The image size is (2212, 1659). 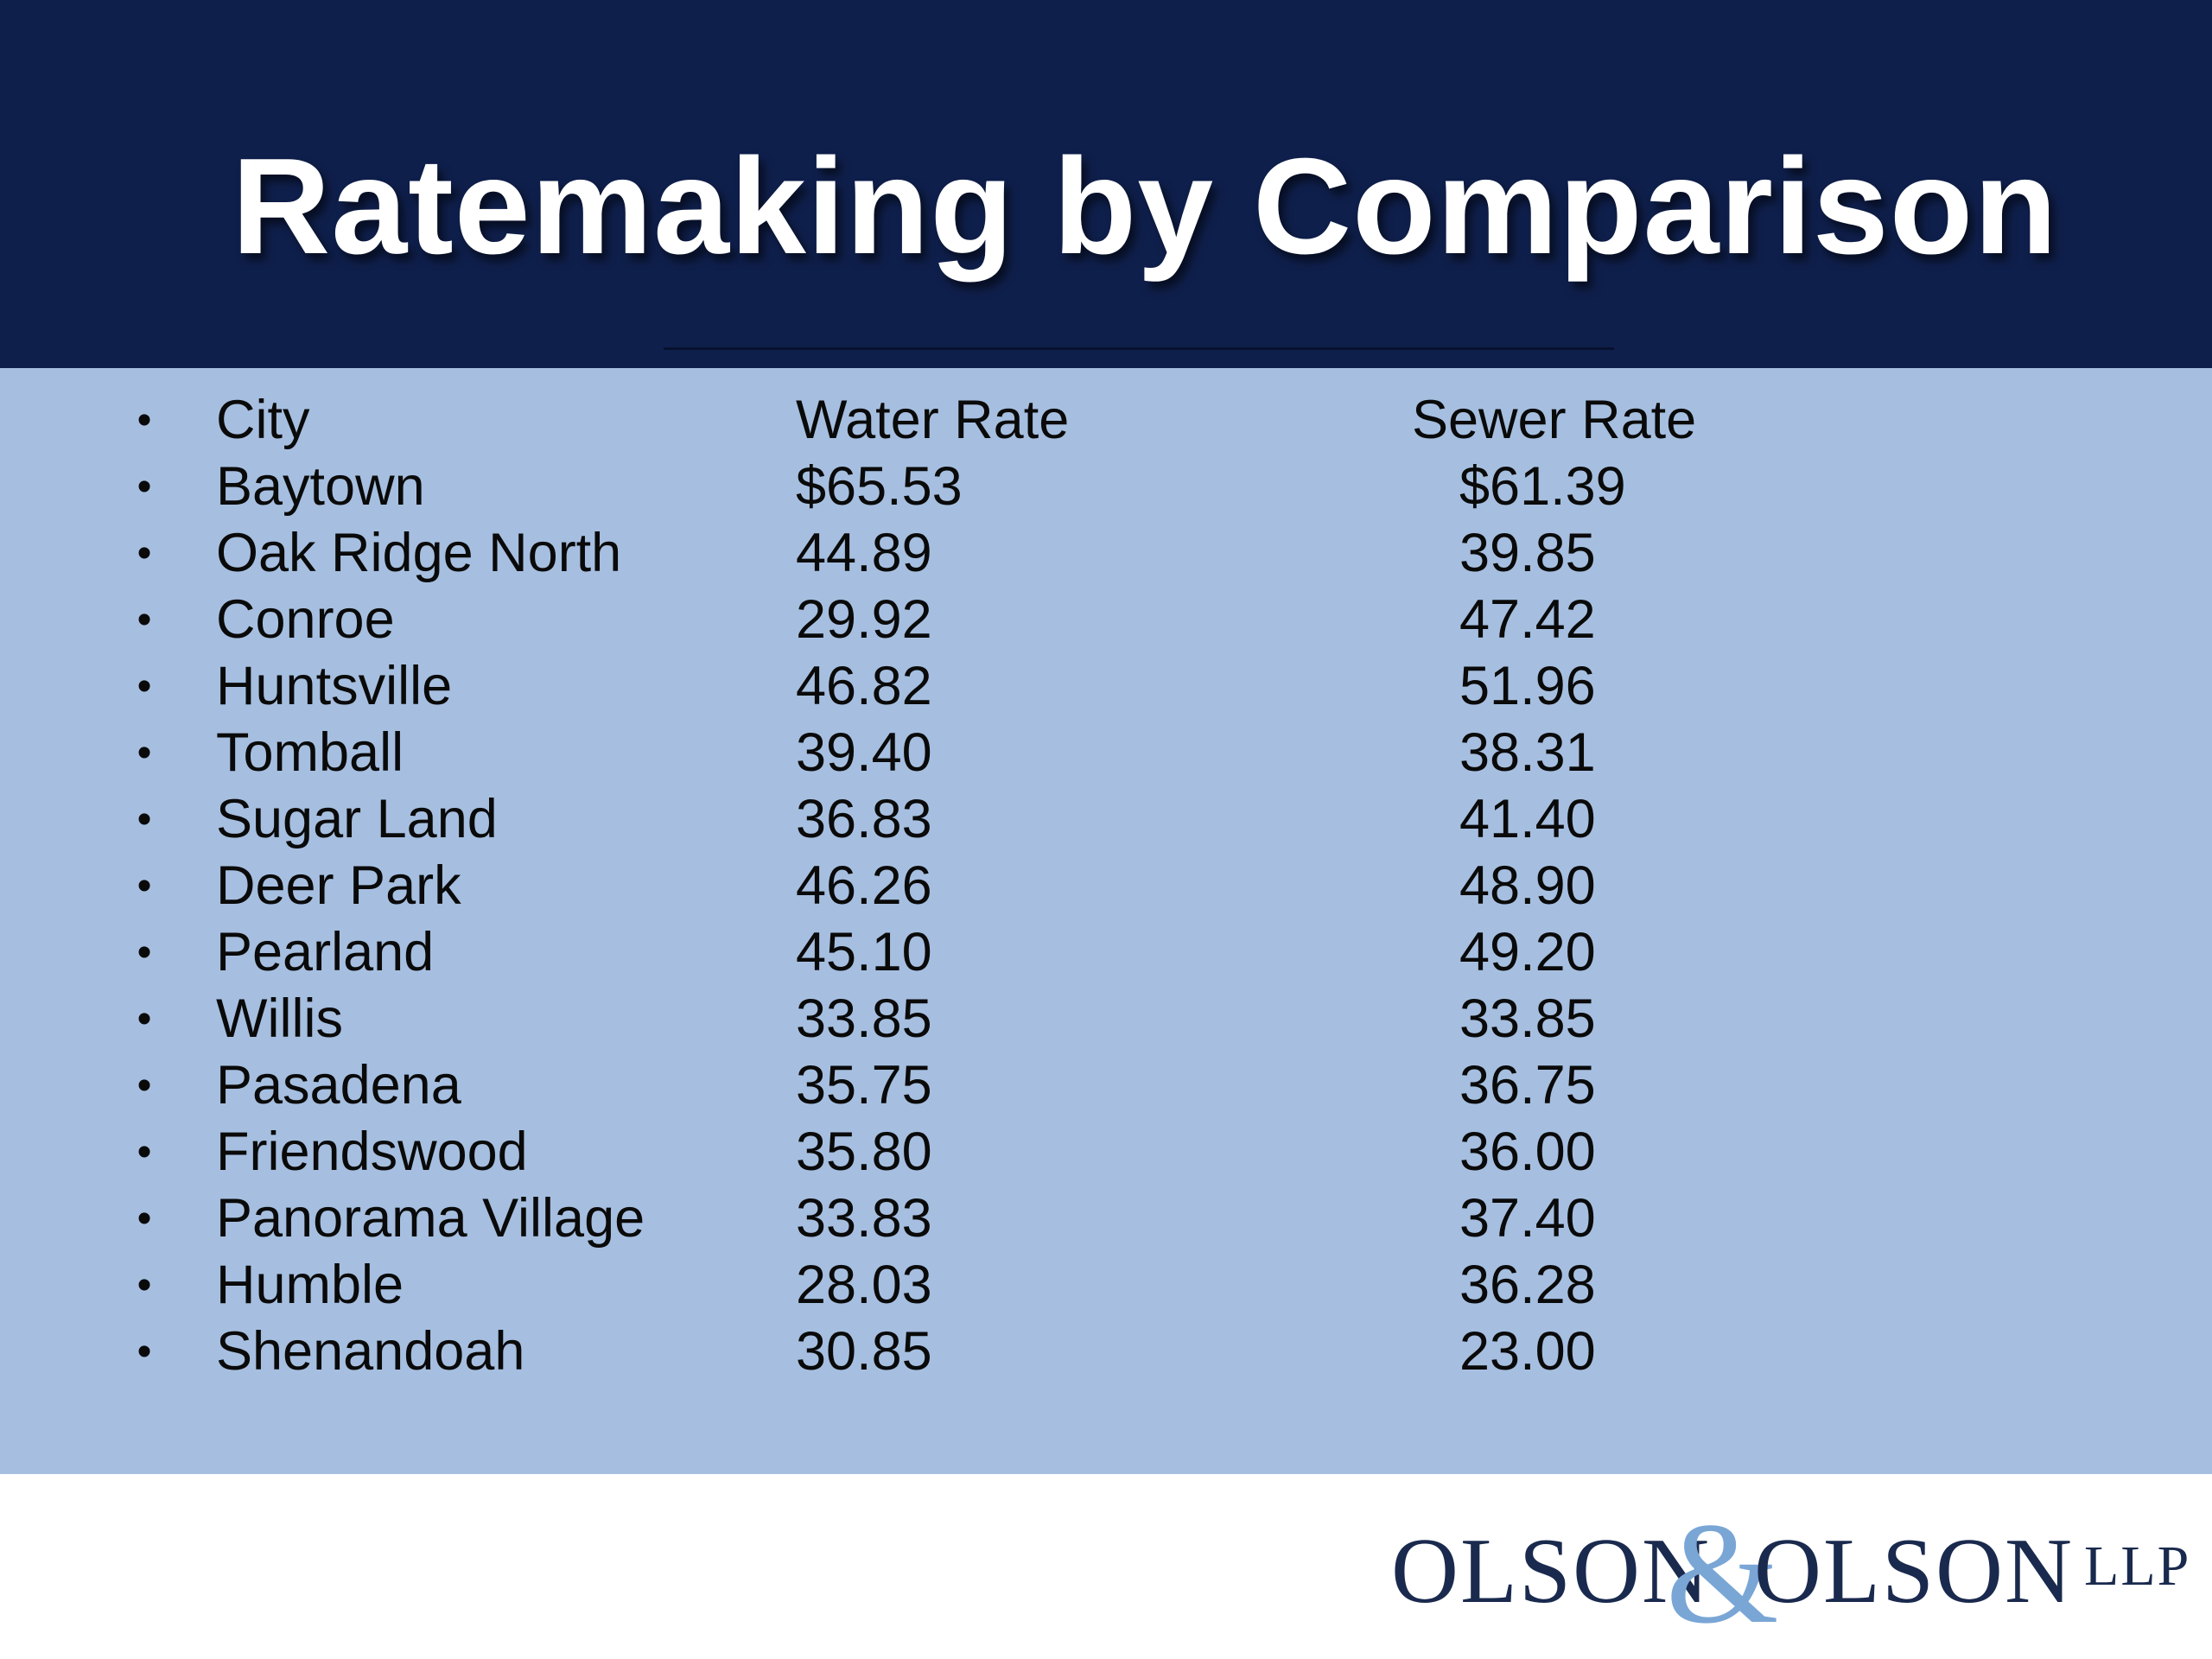 I want to click on water-rate-column-header: Water Rate, so click(x=933, y=420).